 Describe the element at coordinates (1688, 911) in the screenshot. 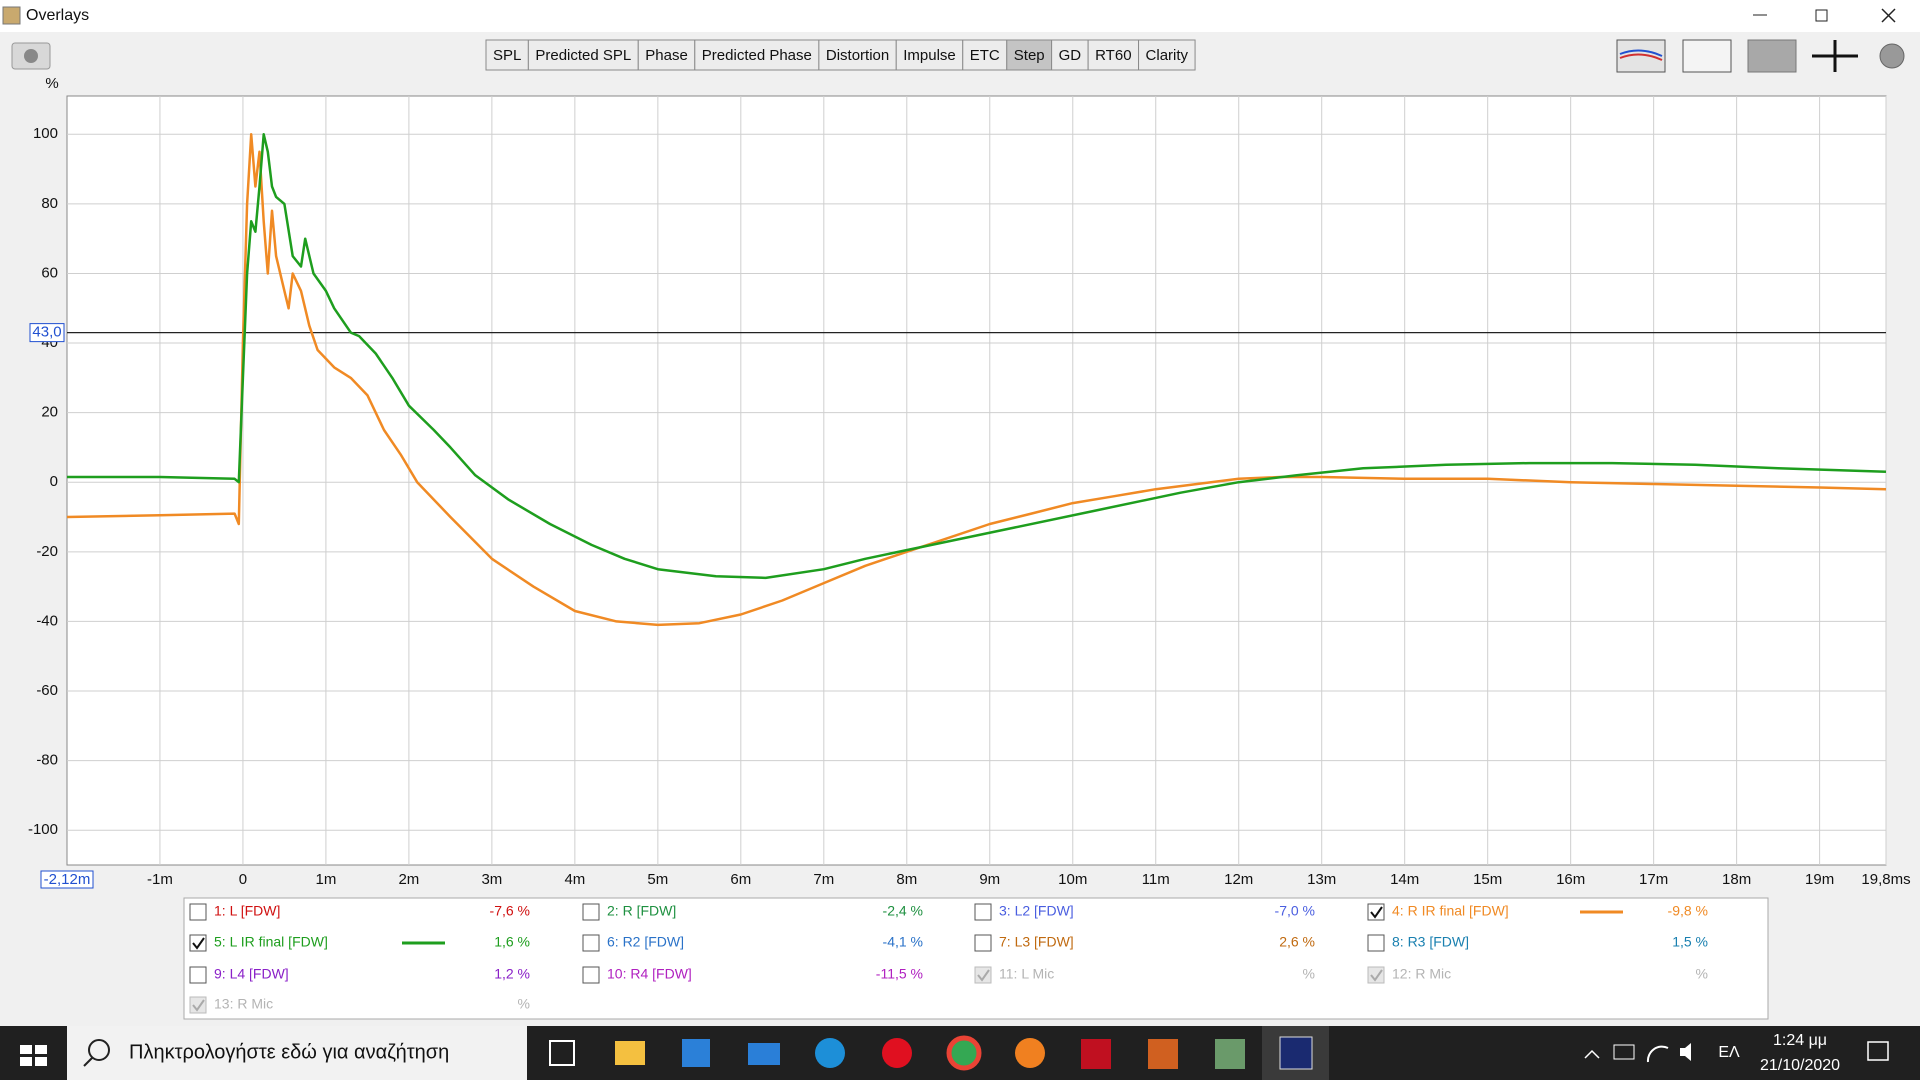

I see `legend-value: -9,8 %` at that location.